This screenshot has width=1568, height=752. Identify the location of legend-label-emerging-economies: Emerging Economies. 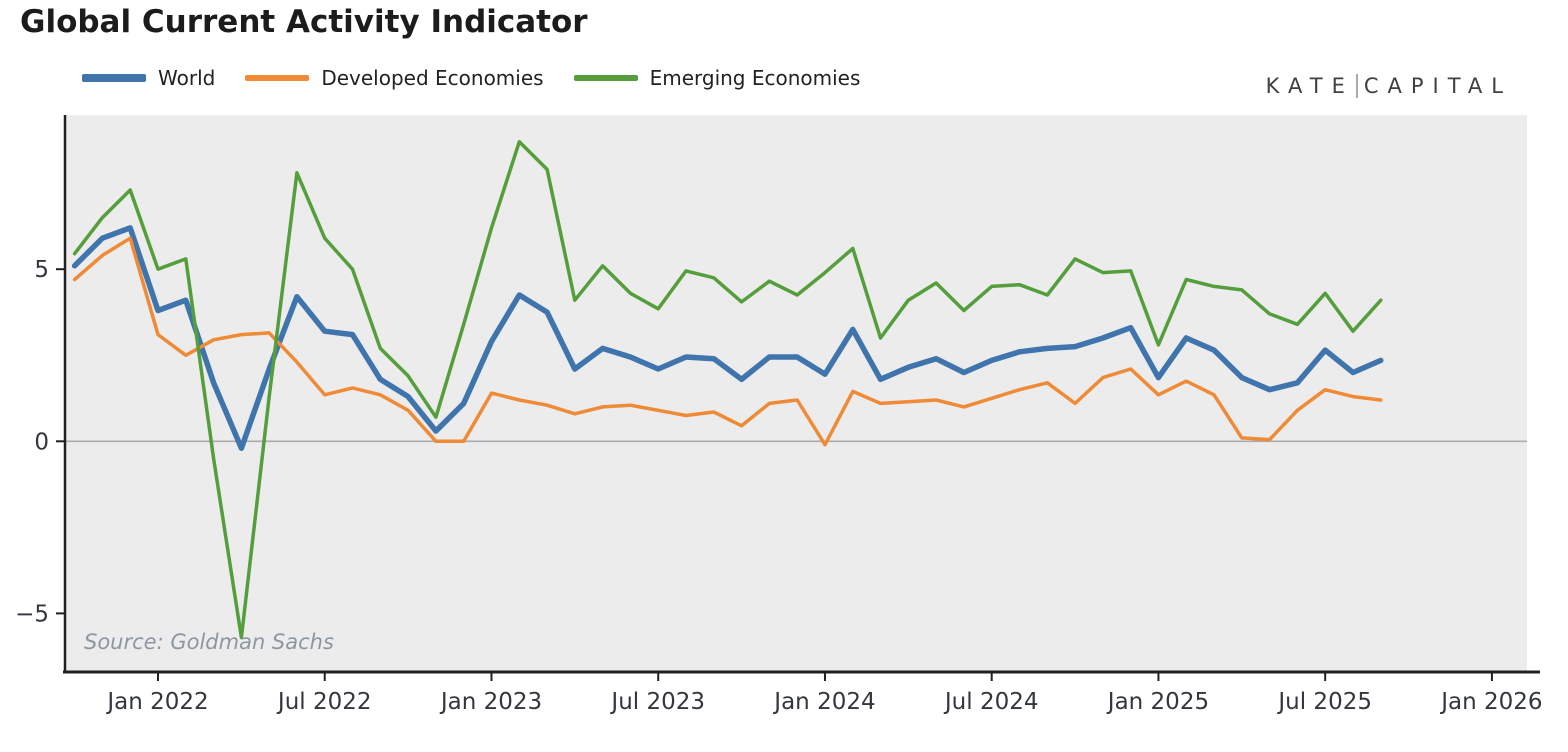
(755, 78).